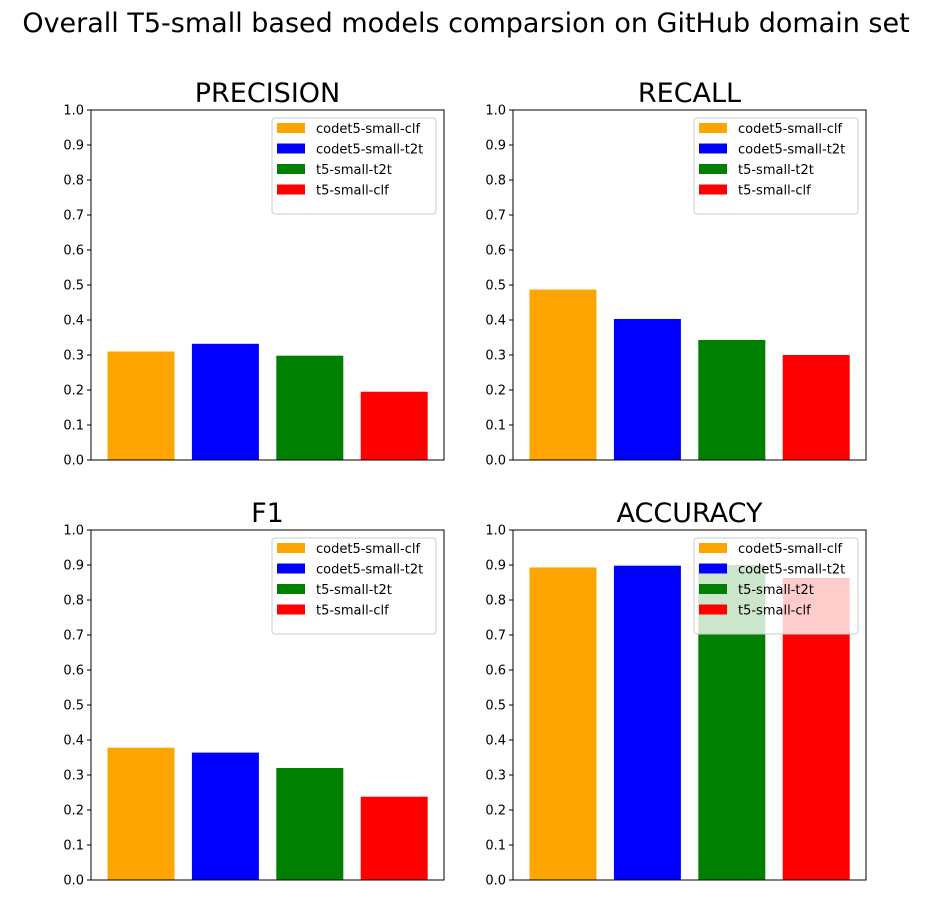 Image resolution: width=933 pixels, height=898 pixels. I want to click on recall-ytick-label: 0.5, so click(495, 286).